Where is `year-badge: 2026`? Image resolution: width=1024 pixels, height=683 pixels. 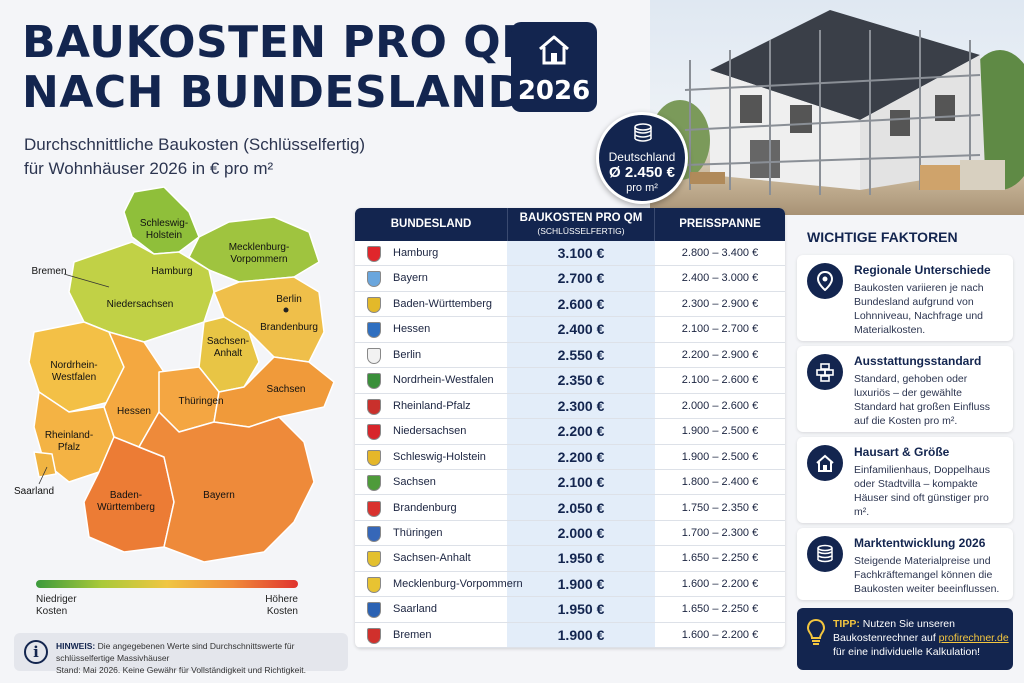
year-badge: 2026 is located at coordinates (554, 67).